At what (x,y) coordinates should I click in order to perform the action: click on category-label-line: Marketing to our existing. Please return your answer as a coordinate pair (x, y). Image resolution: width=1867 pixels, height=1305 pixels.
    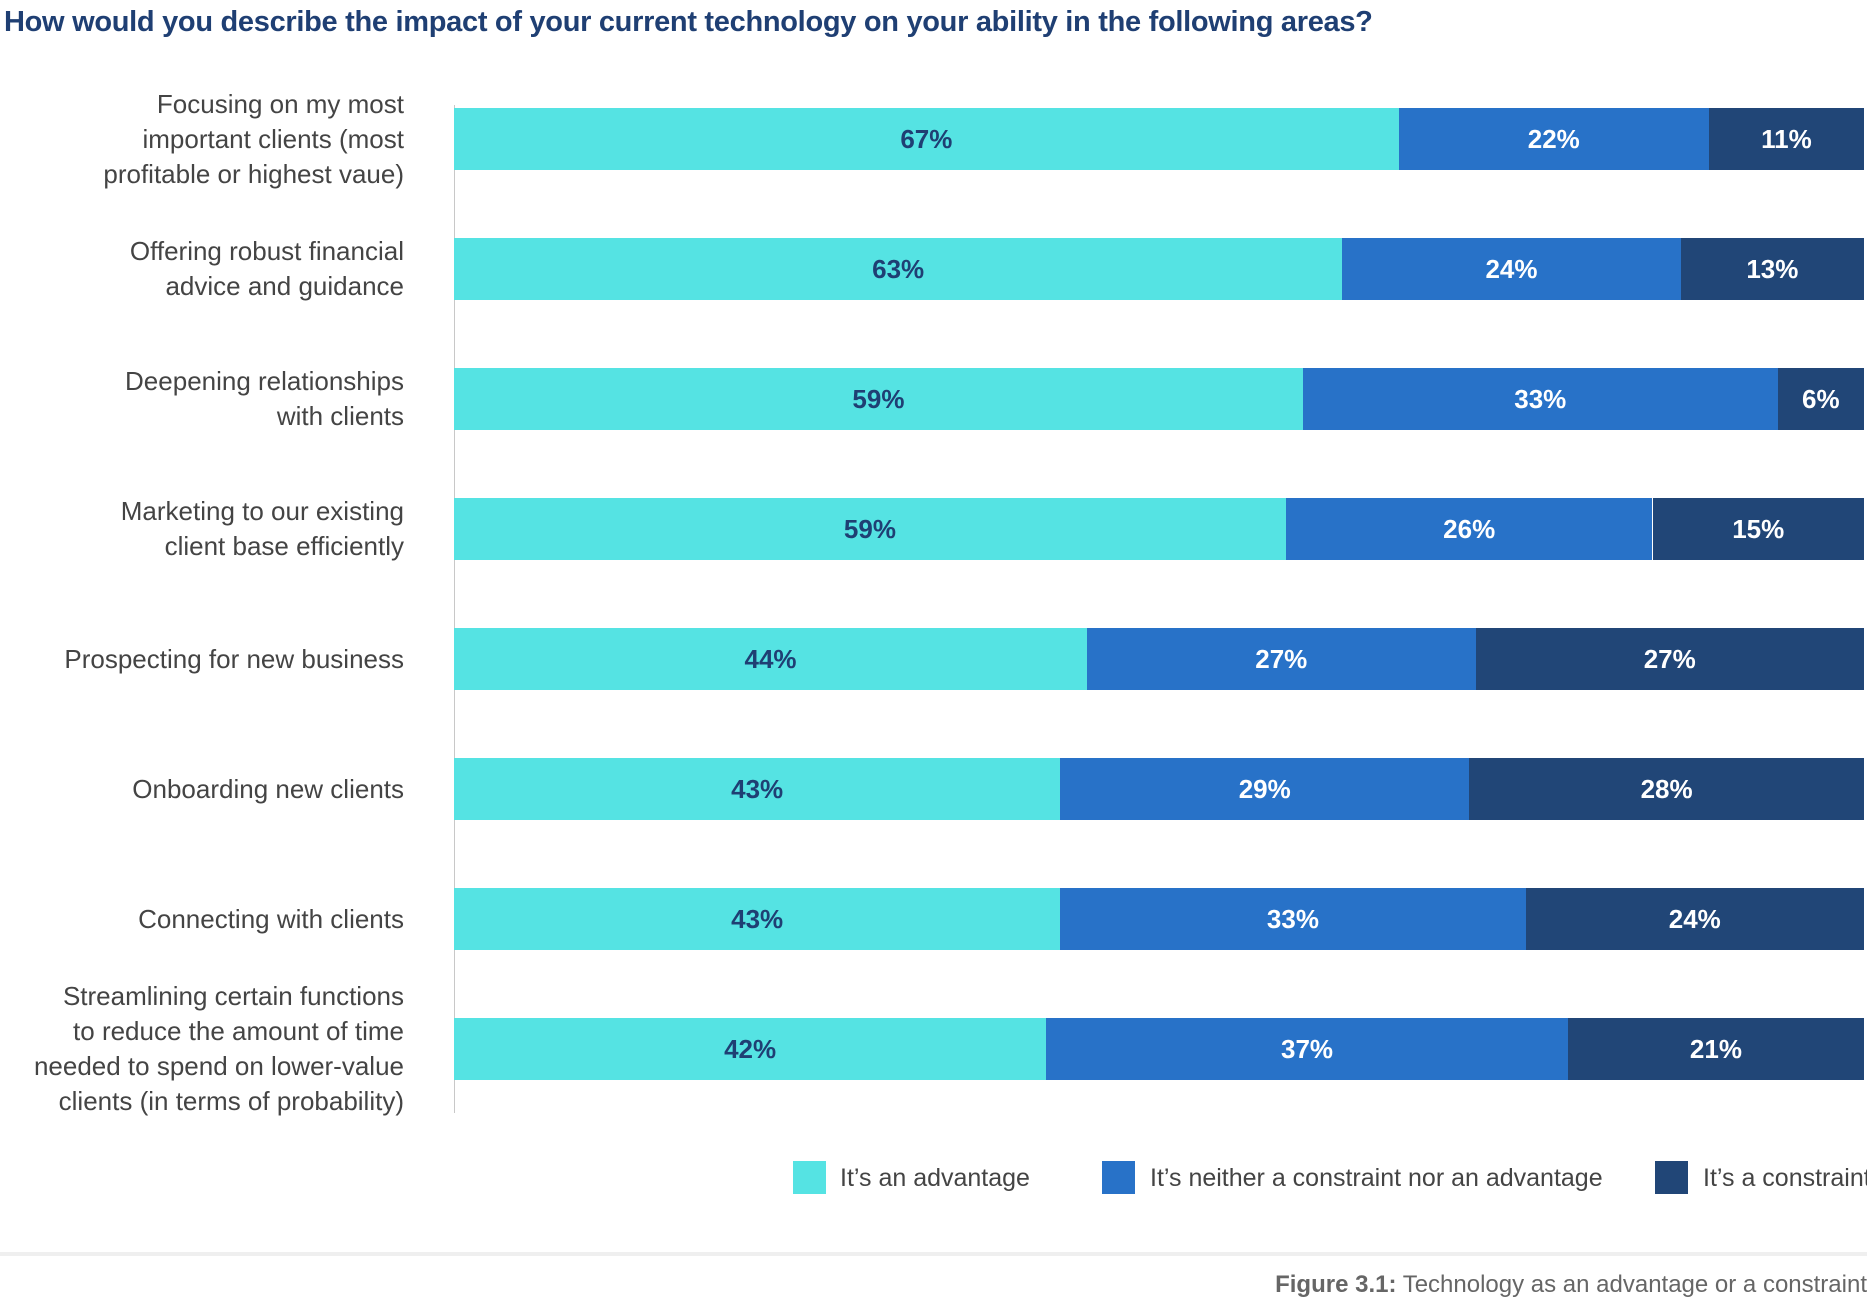
    Looking at the image, I should click on (262, 511).